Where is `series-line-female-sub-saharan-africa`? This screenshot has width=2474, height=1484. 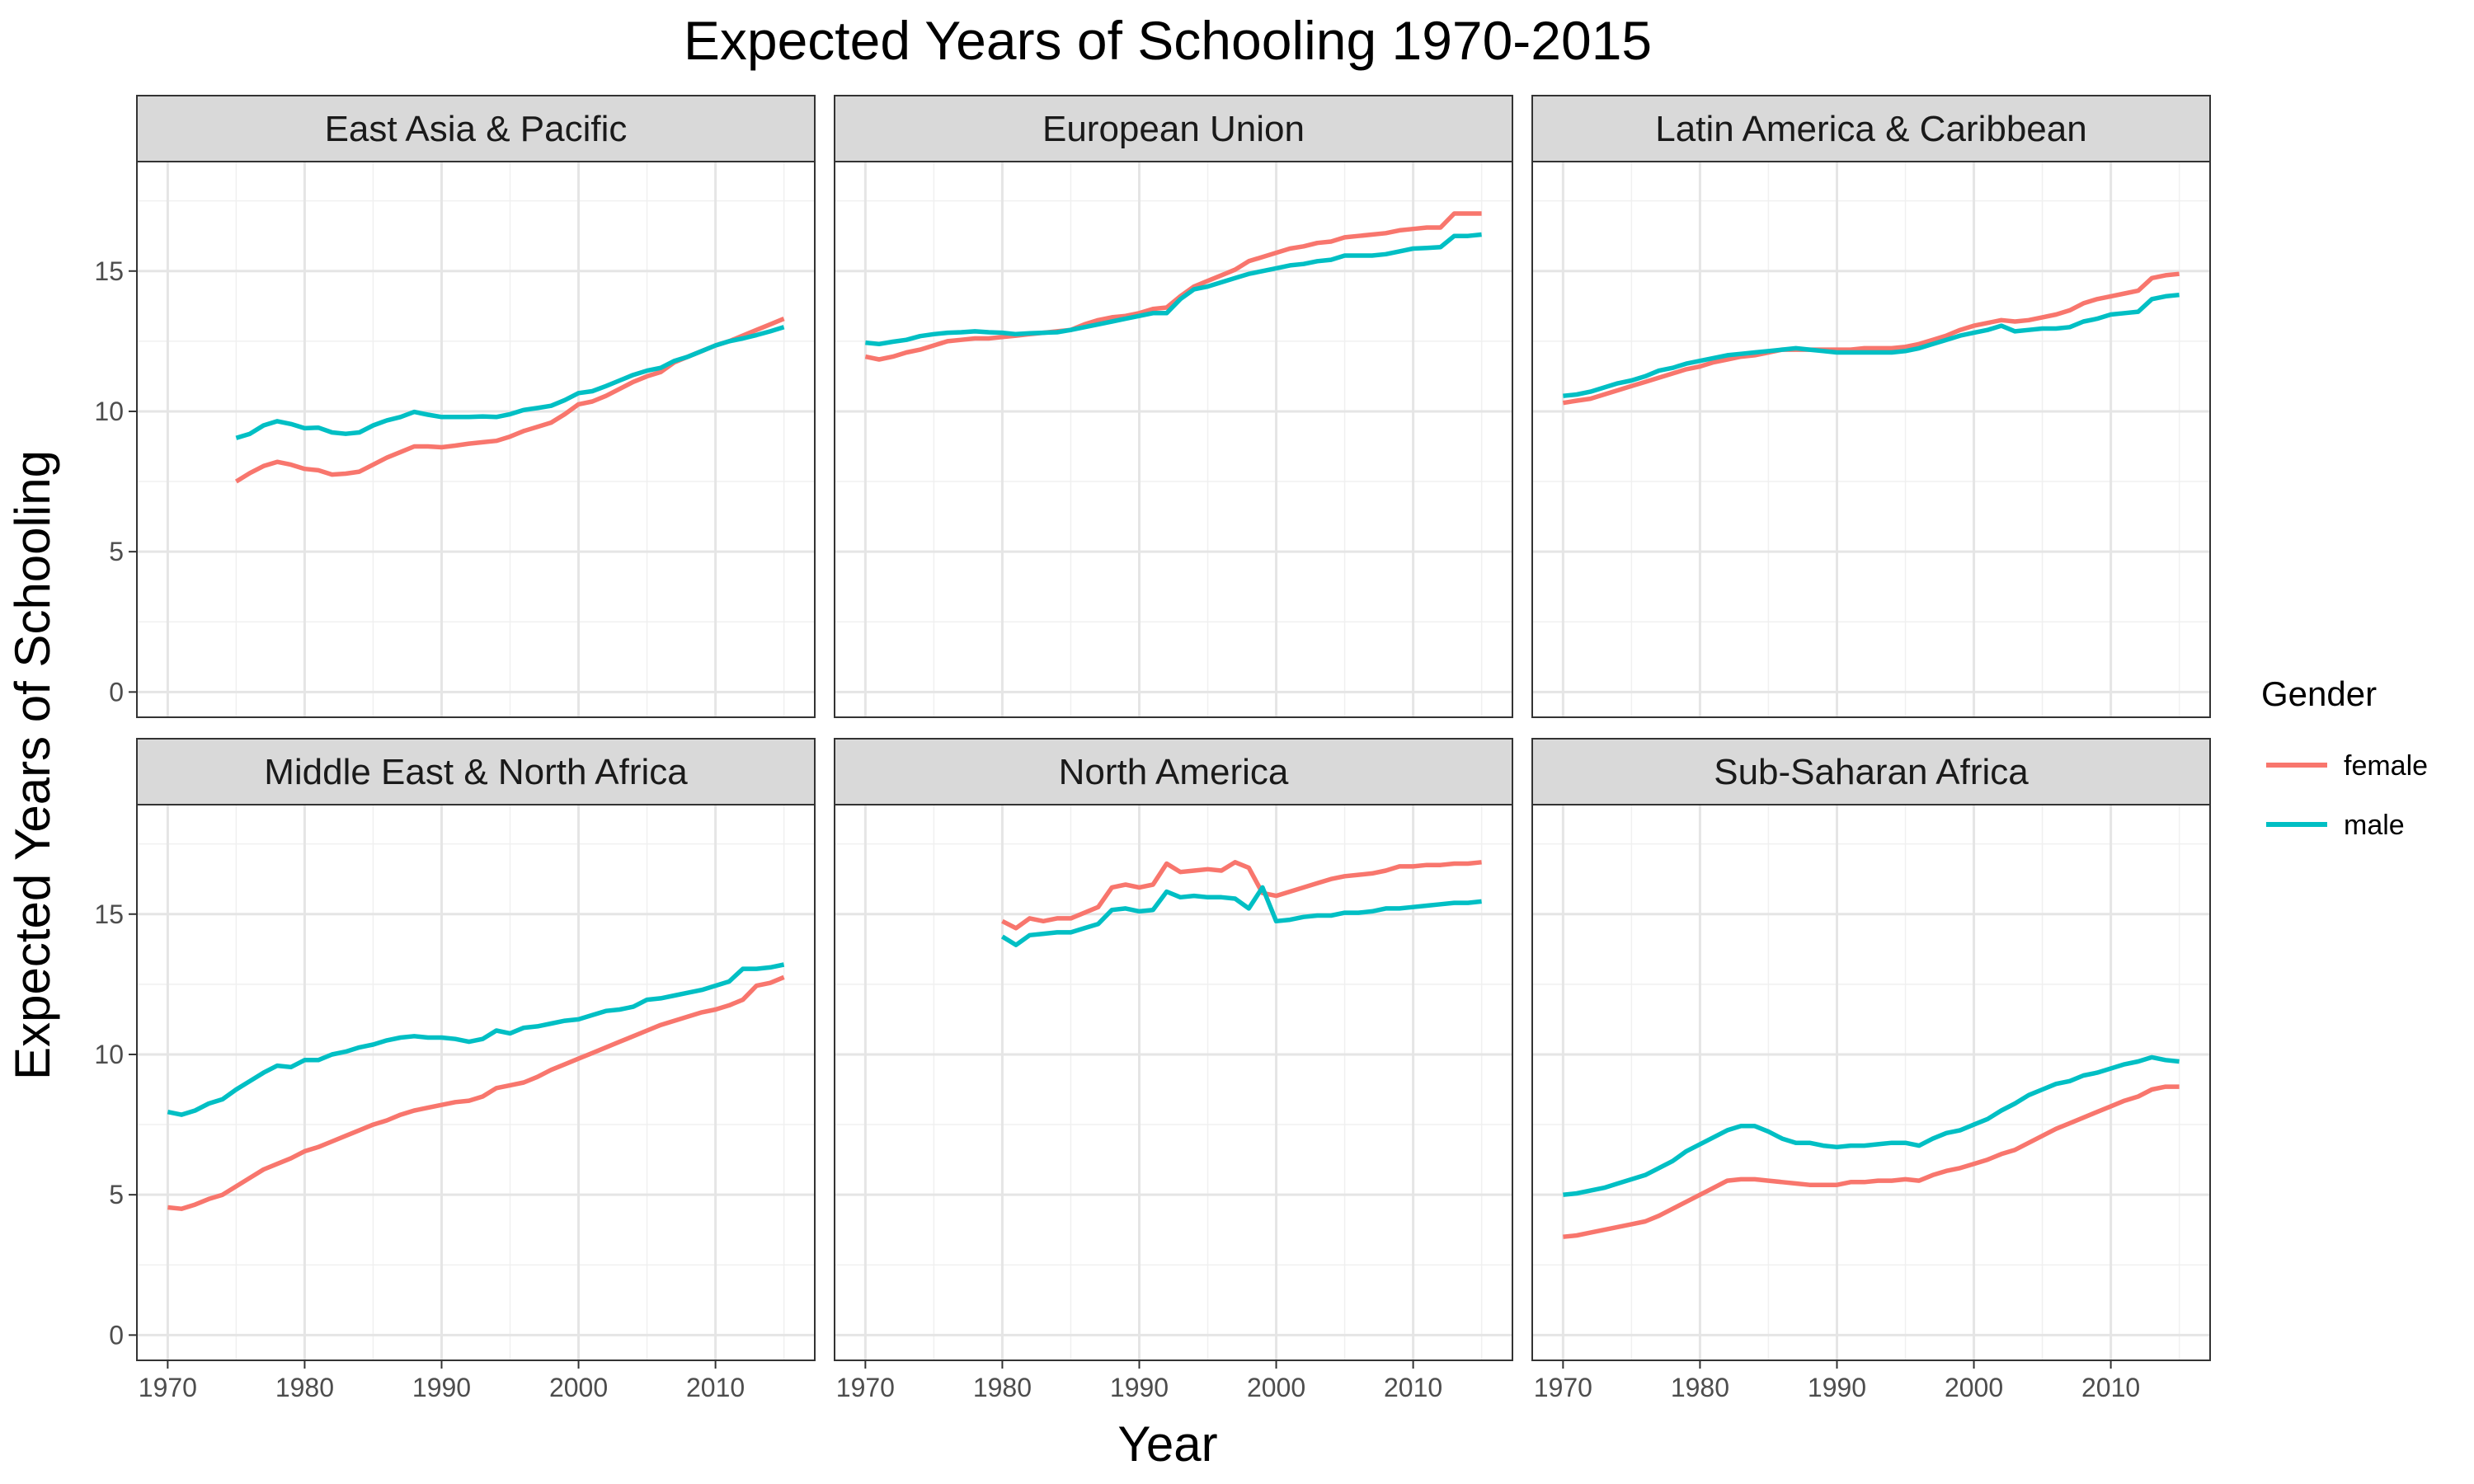 series-line-female-sub-saharan-africa is located at coordinates (1871, 1161).